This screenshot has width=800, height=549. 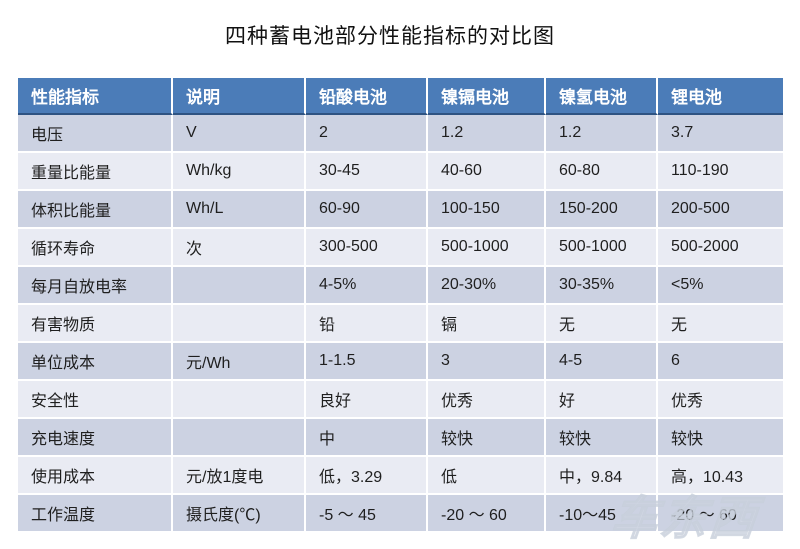 I want to click on cell: 60-80, so click(x=602, y=172).